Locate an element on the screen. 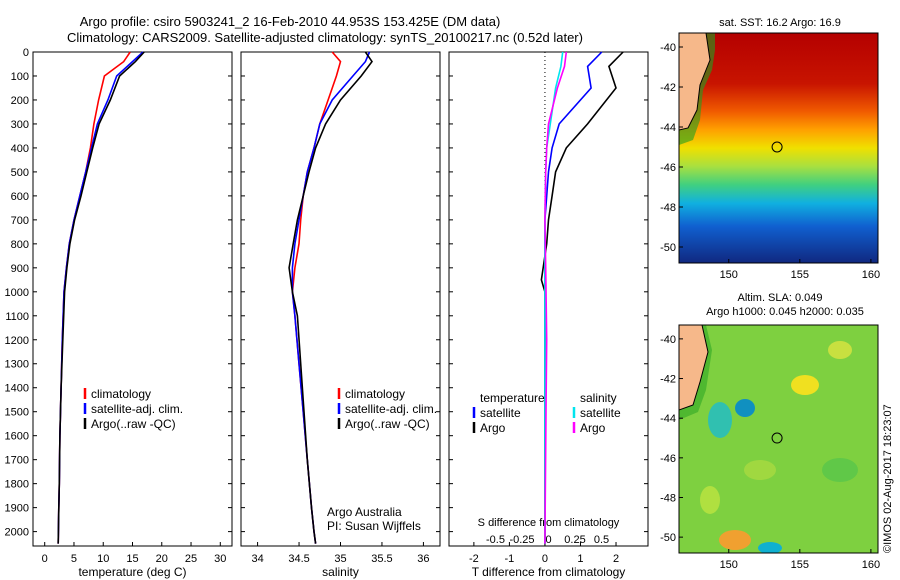 The width and height of the screenshot is (900, 580). depth-tick-label: 800 is located at coordinates (20, 245).